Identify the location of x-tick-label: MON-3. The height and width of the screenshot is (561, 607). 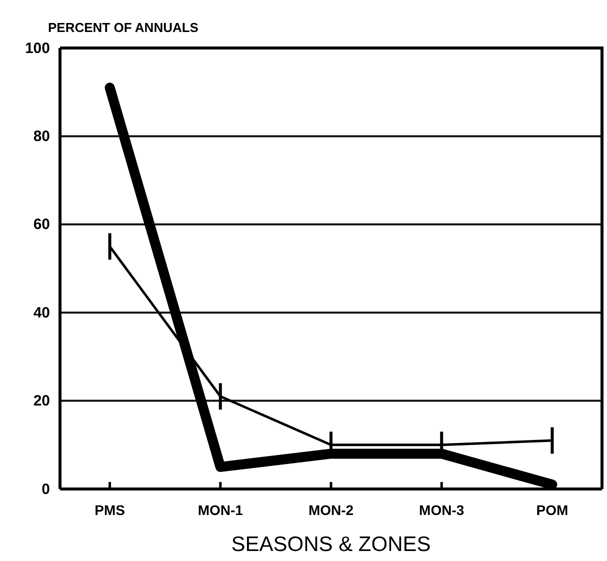
(441, 510).